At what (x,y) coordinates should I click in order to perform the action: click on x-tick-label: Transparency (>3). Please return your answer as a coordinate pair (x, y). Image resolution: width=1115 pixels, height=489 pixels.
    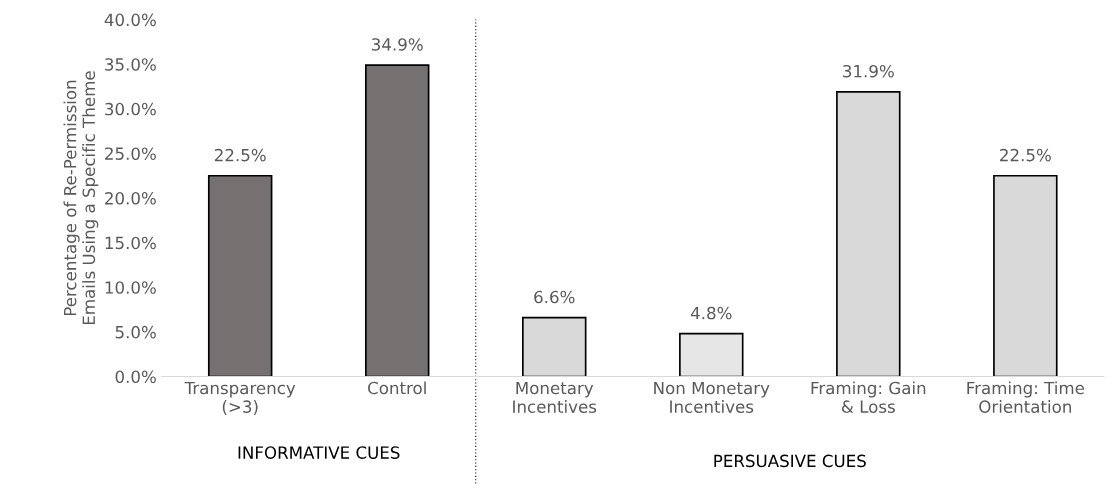
    Looking at the image, I should click on (240, 398).